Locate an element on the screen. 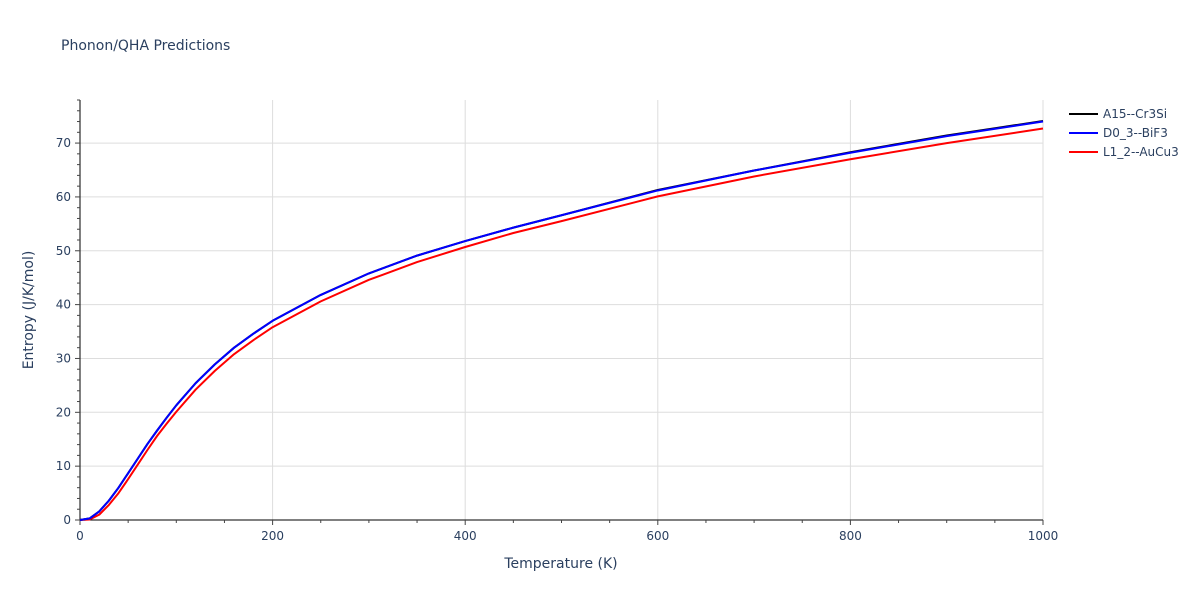 The width and height of the screenshot is (1200, 600). x-tick-label: 200 is located at coordinates (272, 536).